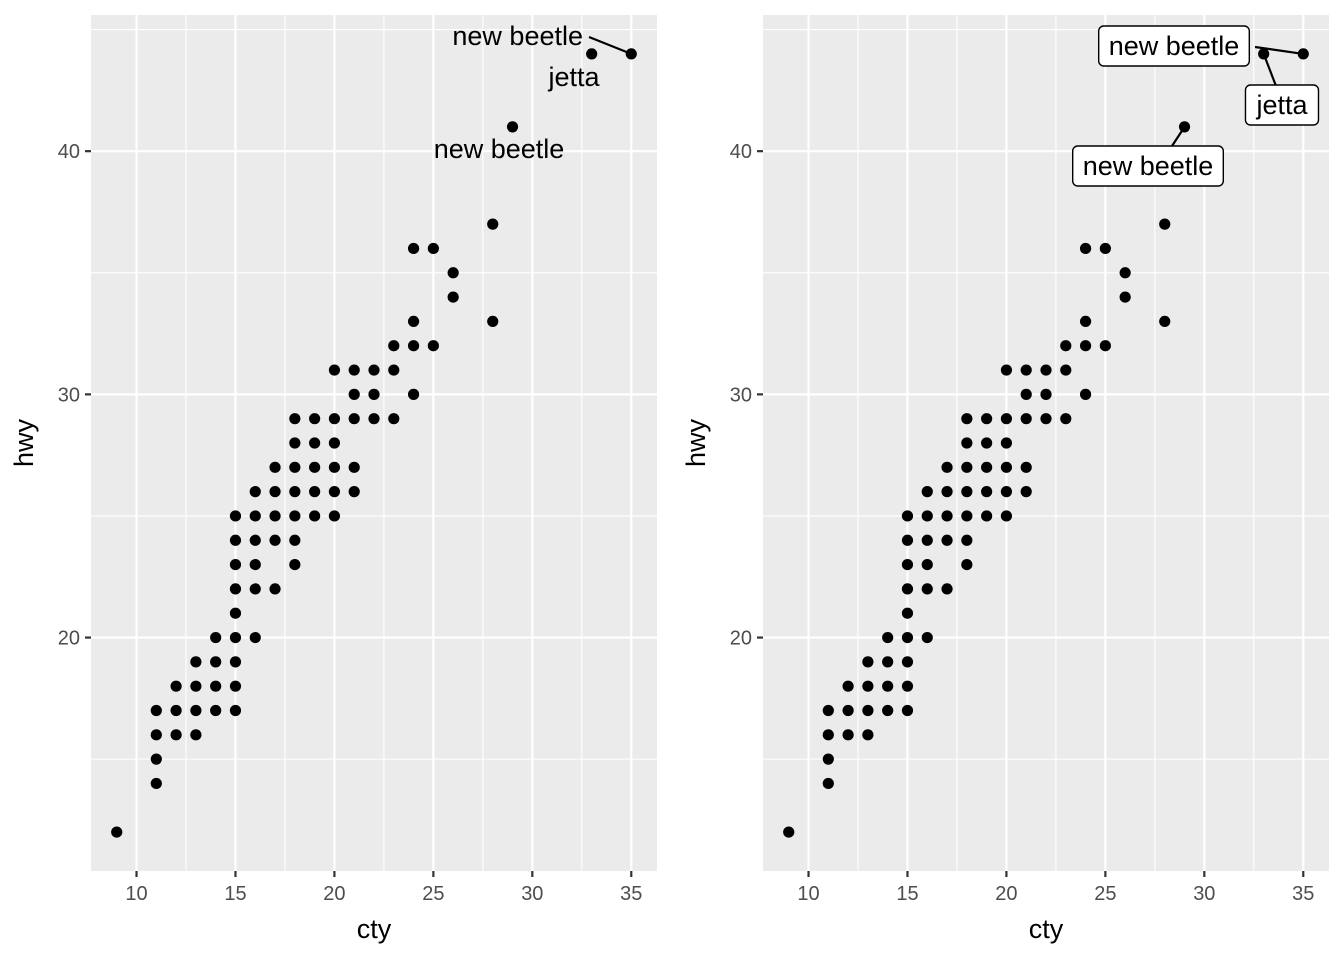 This screenshot has width=1344, height=960. Describe the element at coordinates (1046, 929) in the screenshot. I see `x-axis-title: cty` at that location.